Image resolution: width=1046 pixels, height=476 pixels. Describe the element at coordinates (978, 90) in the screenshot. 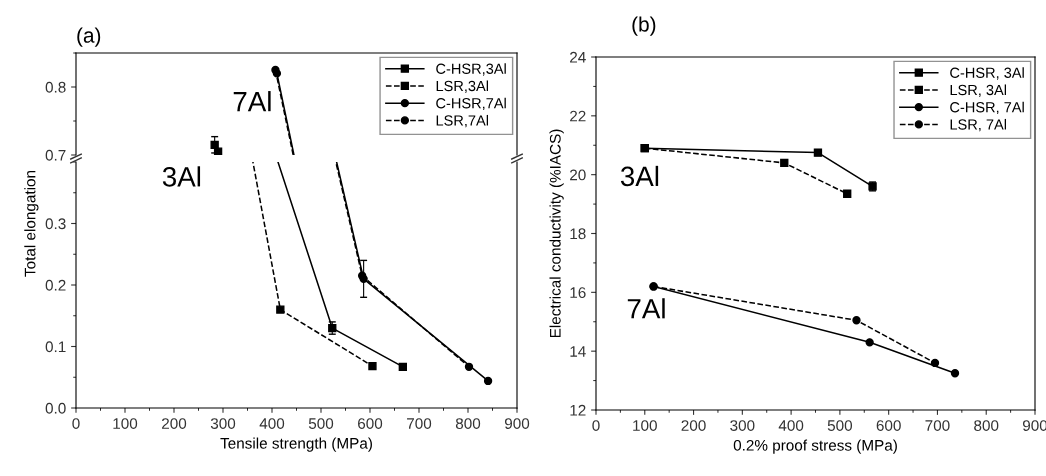

I see `legend-label: LSR, 3Al` at that location.